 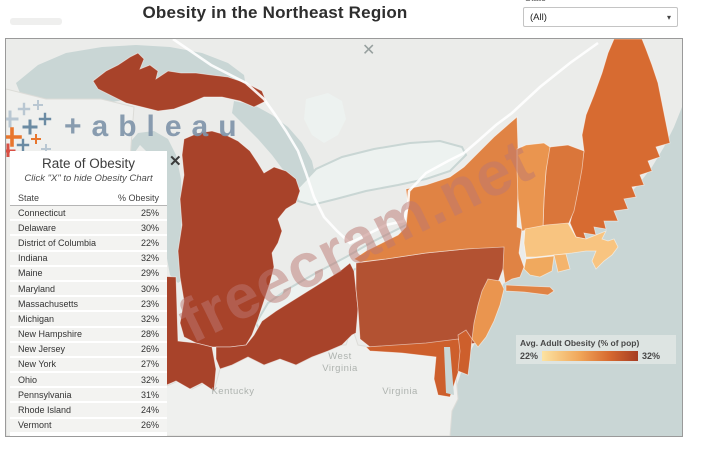 I want to click on state-rhode-island, so click(x=562, y=263).